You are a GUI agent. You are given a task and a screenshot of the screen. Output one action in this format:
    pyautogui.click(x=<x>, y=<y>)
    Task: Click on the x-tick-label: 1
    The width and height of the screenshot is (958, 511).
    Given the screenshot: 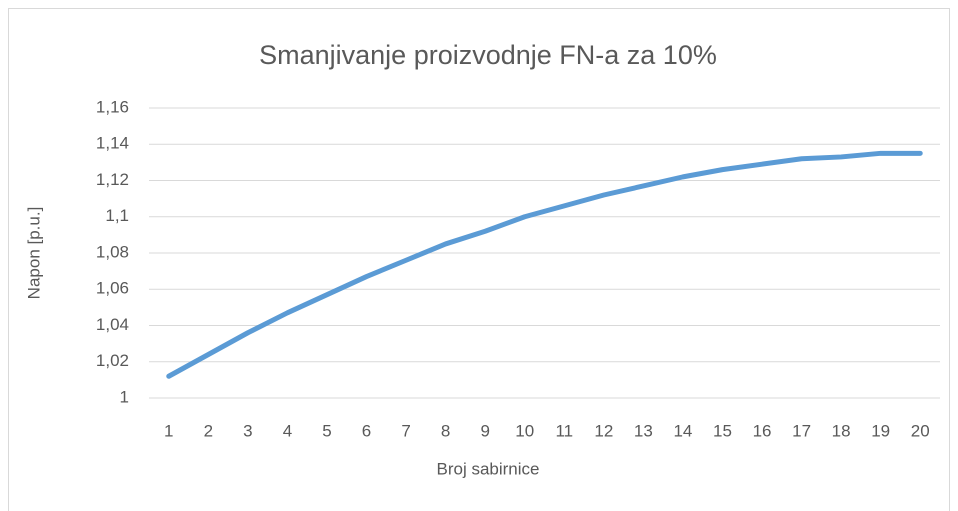 What is the action you would take?
    pyautogui.click(x=168, y=430)
    